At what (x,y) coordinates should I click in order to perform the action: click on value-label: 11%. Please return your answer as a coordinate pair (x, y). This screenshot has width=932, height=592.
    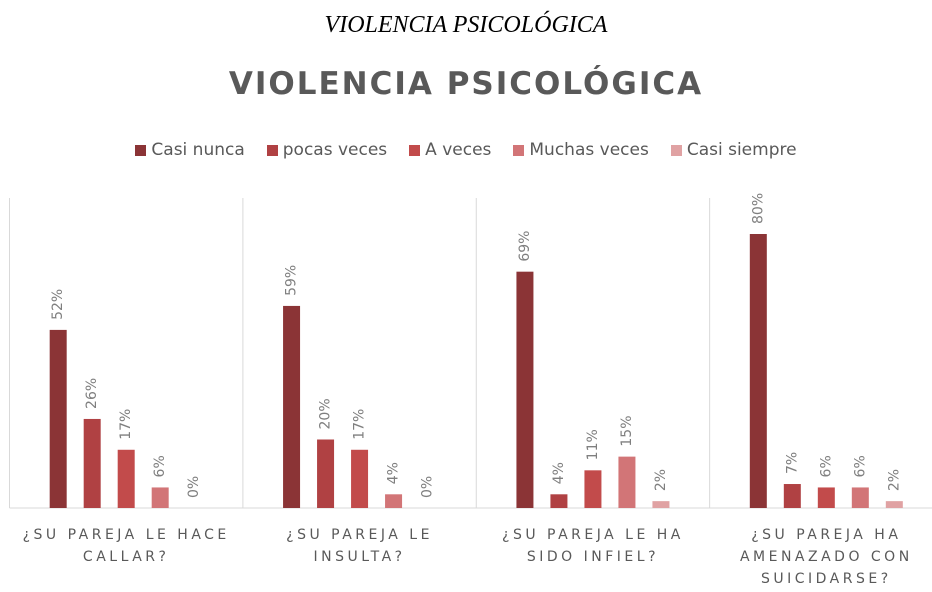
    Looking at the image, I should click on (593, 444).